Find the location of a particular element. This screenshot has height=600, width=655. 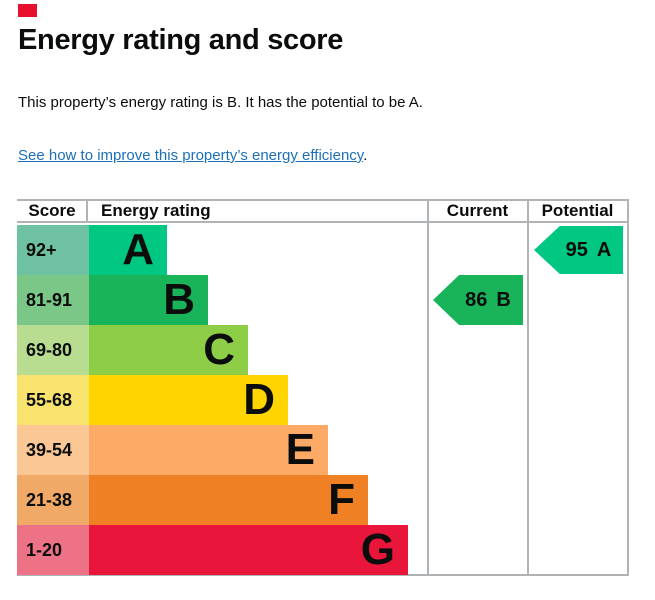

score-column-divider is located at coordinates (87, 211).